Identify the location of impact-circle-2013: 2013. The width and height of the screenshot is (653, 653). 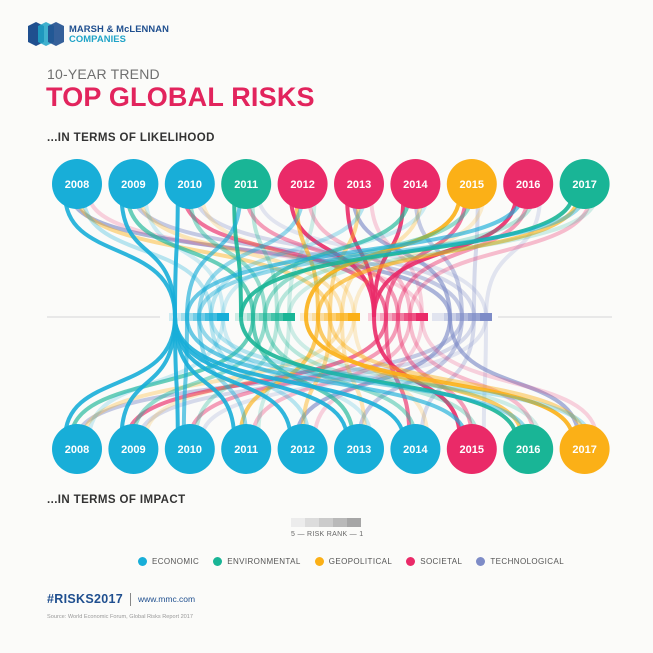
(359, 449).